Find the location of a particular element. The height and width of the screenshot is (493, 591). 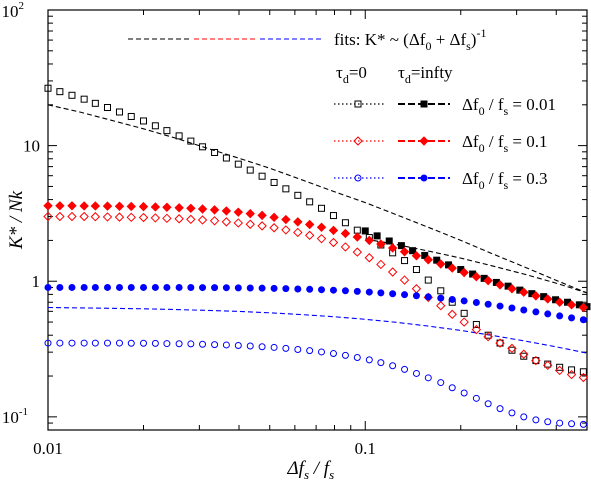

y-tick-exponent: 2 is located at coordinates (22, 6).